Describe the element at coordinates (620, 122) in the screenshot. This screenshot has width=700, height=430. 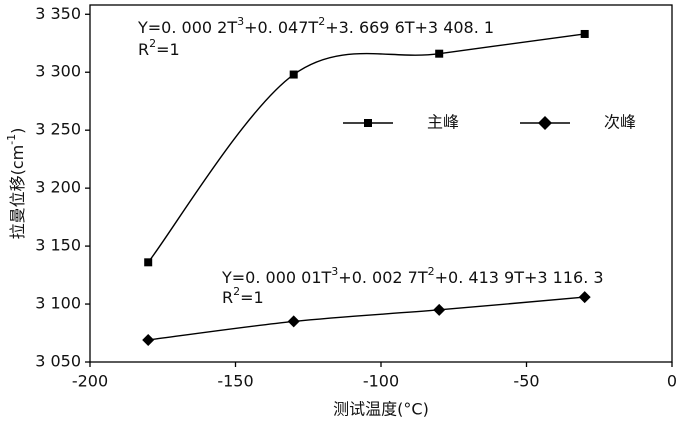
I see `legend-label: 次峰` at that location.